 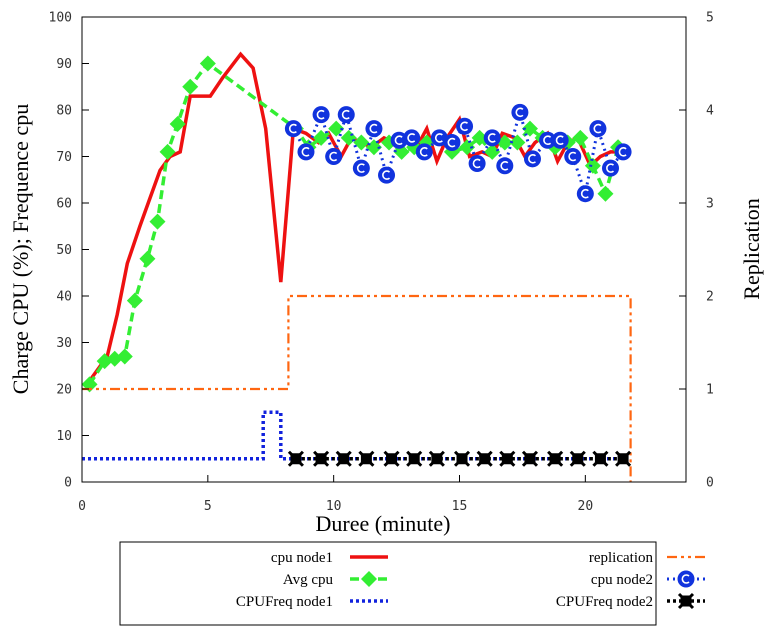 I want to click on legend-item-5: CPUFreq node2, so click(x=630, y=601).